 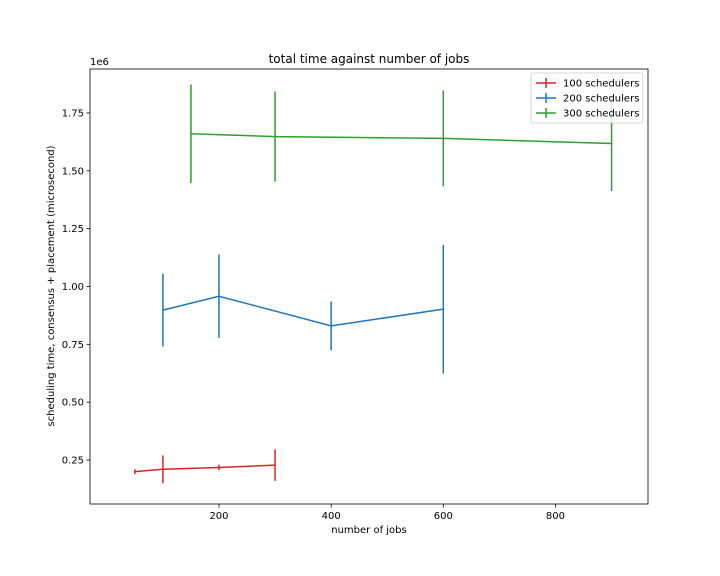 I want to click on legend-label: 100 schedulers, so click(x=601, y=84).